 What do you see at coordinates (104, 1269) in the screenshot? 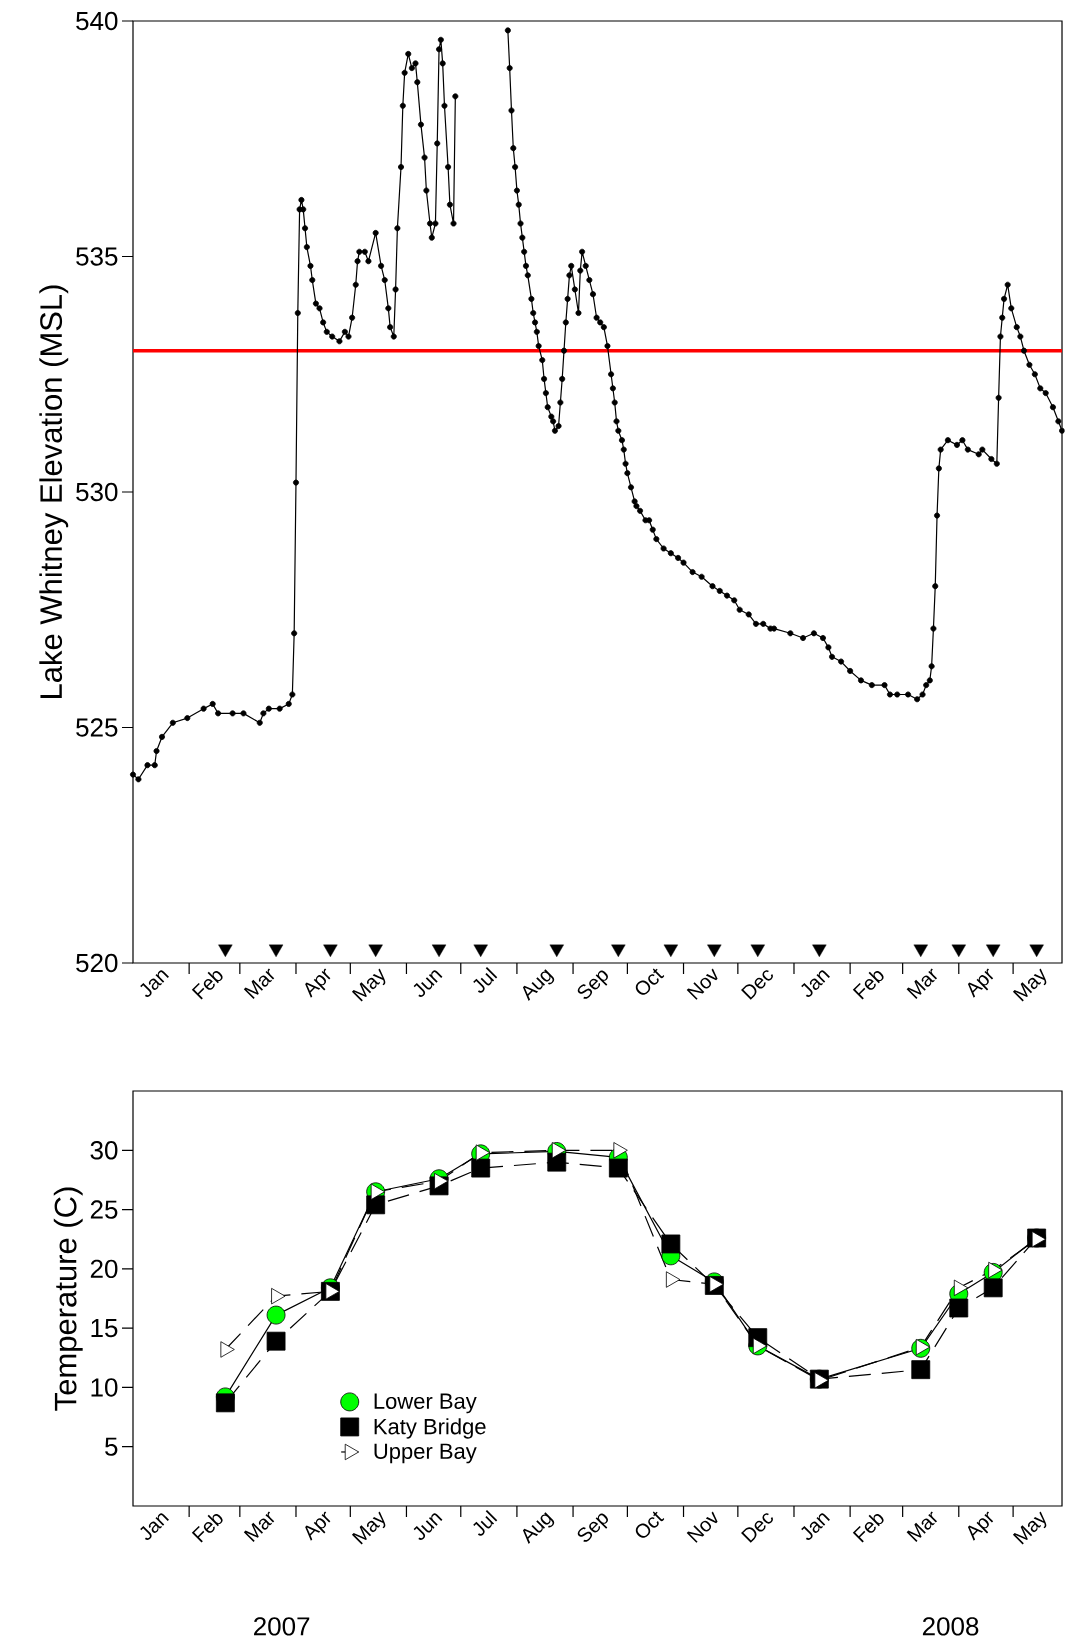
I see `y-tick-label: 20` at bounding box center [104, 1269].